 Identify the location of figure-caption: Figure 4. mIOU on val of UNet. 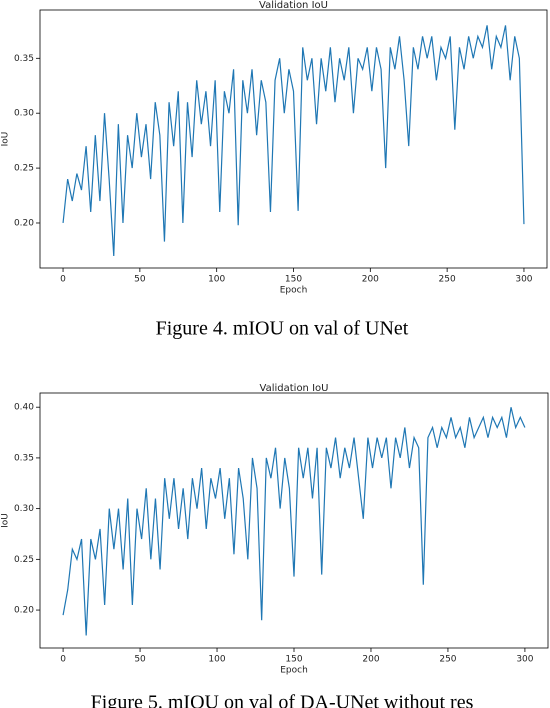
(282, 329).